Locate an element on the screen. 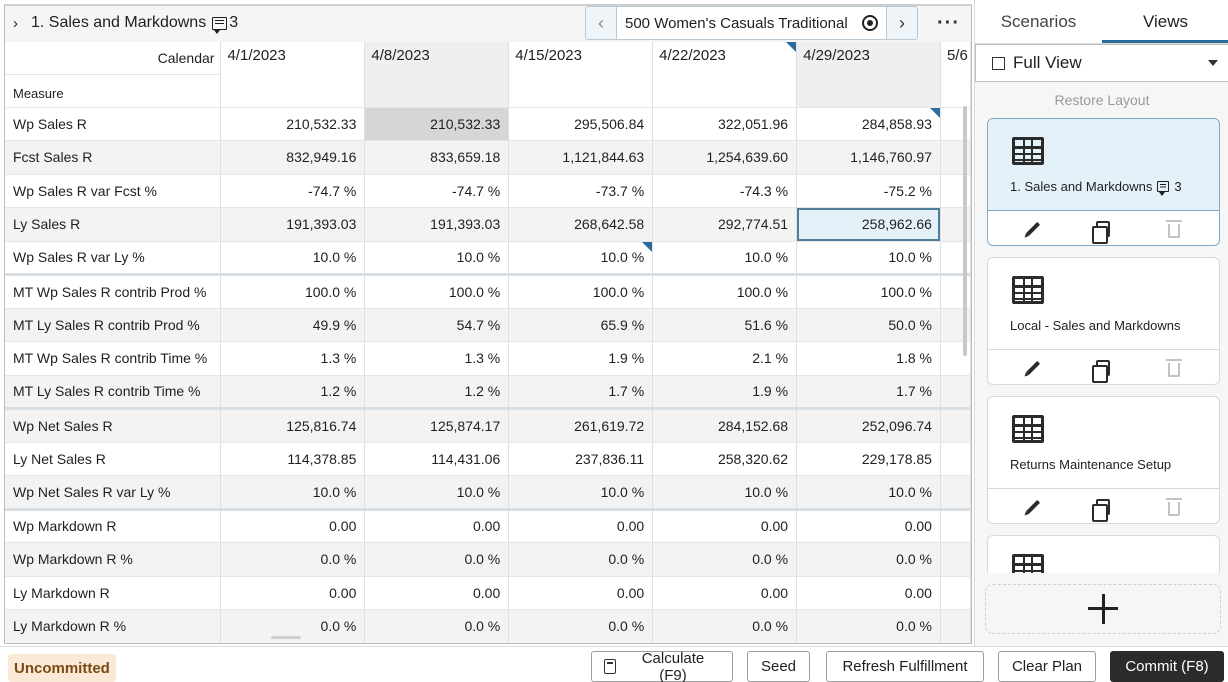 This screenshot has width=1228, height=682. target-icon is located at coordinates (870, 23).